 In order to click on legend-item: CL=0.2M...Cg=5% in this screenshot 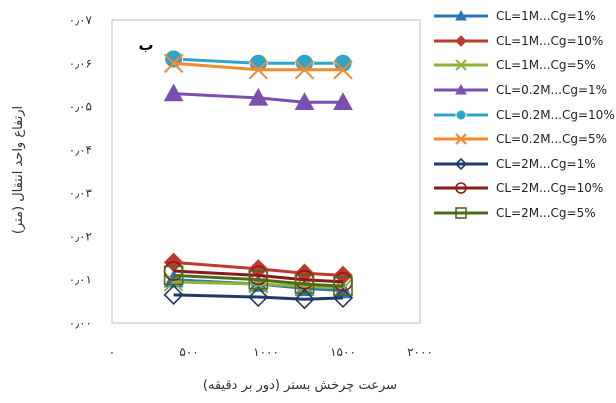, I will do `click(524, 139)`.